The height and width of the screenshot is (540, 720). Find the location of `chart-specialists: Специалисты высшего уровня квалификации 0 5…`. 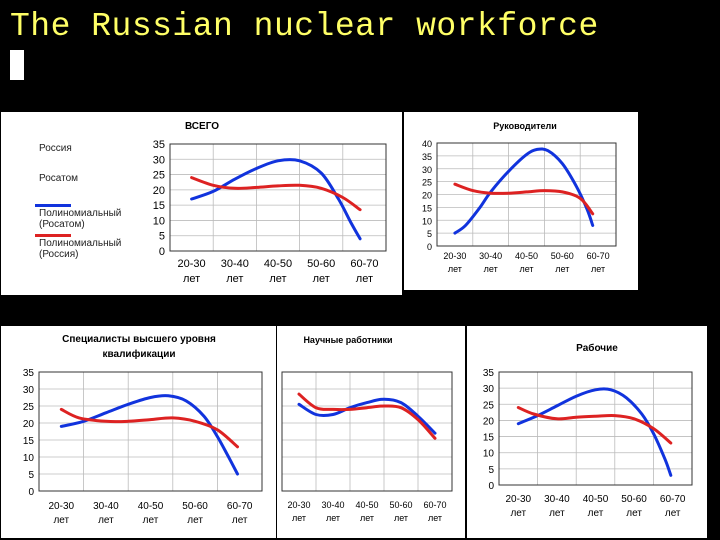

chart-specialists: Специалисты высшего уровня квалификации 0 5… is located at coordinates (143, 430).